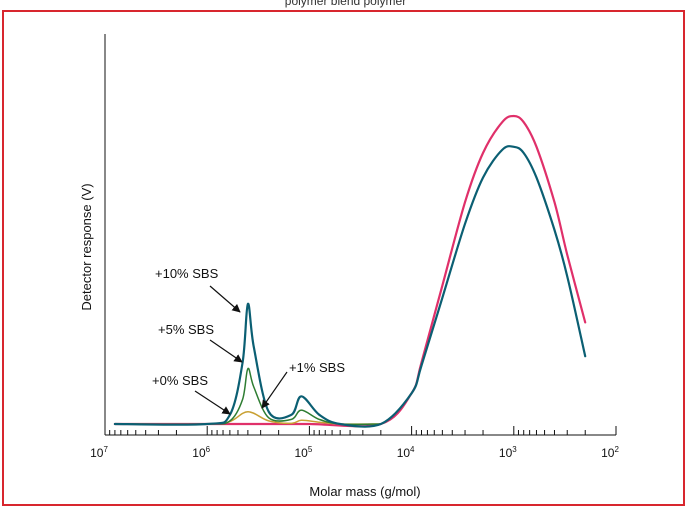 Image resolution: width=691 pixels, height=512 pixels. I want to click on annotation-label: +1% SBS, so click(317, 367).